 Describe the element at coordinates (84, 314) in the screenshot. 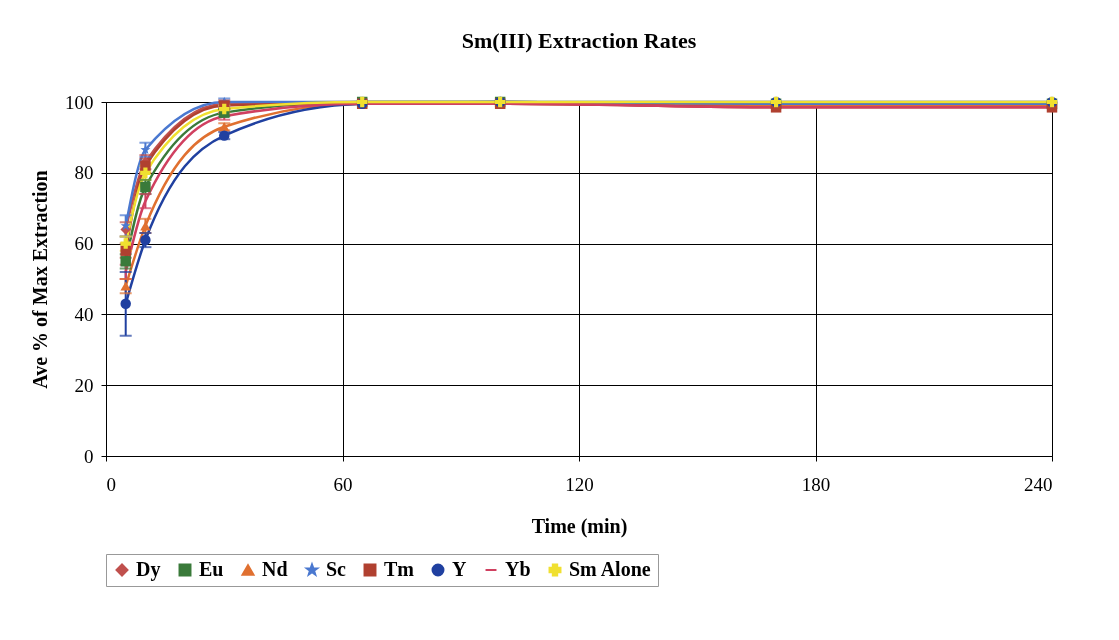

I see `y-tick-label: 40` at that location.